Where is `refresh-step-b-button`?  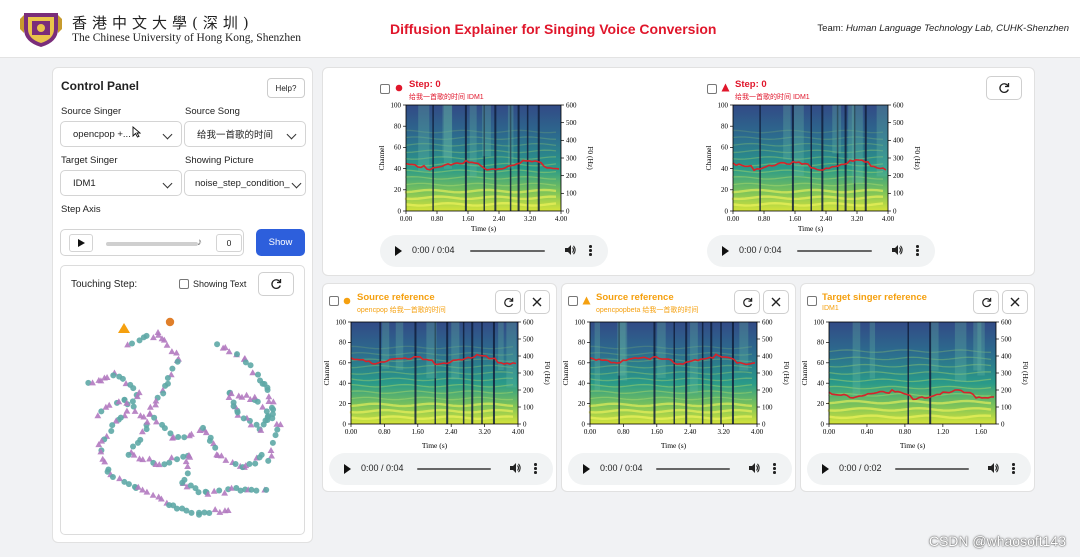 refresh-step-b-button is located at coordinates (1004, 88).